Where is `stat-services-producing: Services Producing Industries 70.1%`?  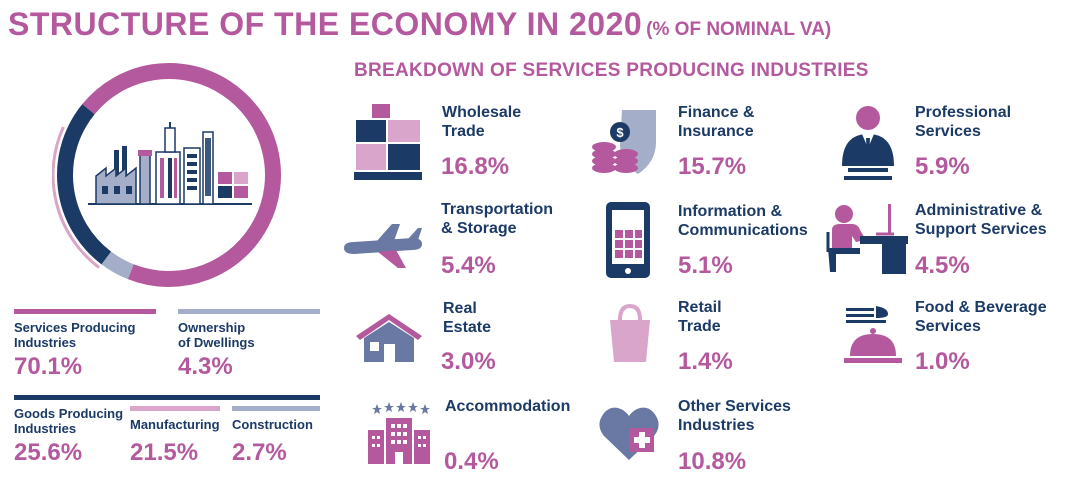 stat-services-producing: Services Producing Industries 70.1% is located at coordinates (85, 345).